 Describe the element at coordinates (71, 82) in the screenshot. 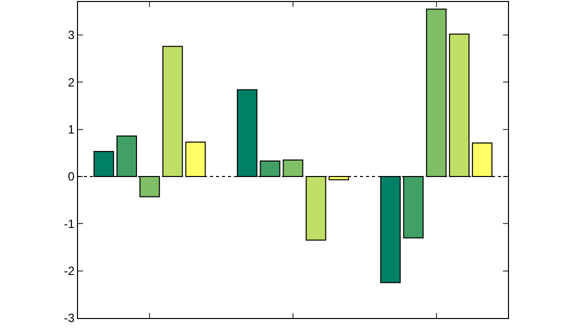

I see `y-tick-label: 2` at that location.